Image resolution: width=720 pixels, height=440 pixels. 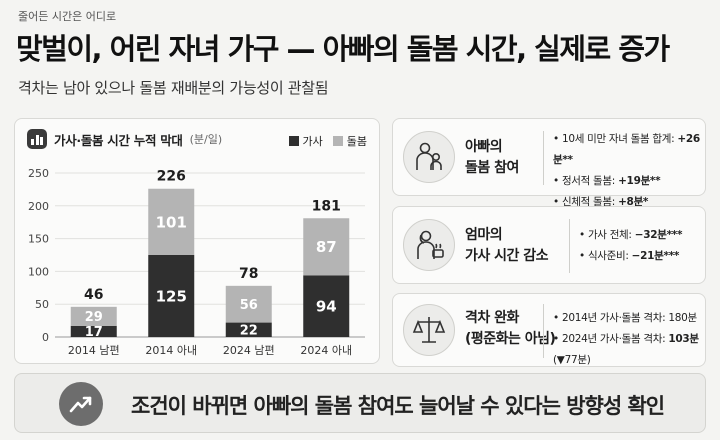 I want to click on legend-housework-label: 가사, so click(x=312, y=141).